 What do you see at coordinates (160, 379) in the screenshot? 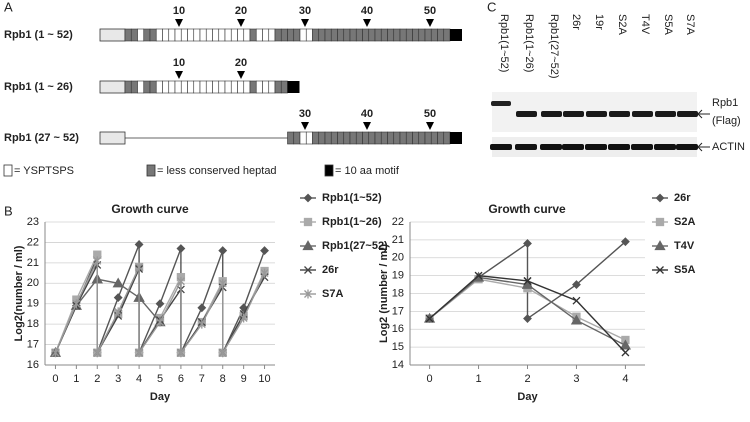
I see `x-tick-label: 5` at bounding box center [160, 379].